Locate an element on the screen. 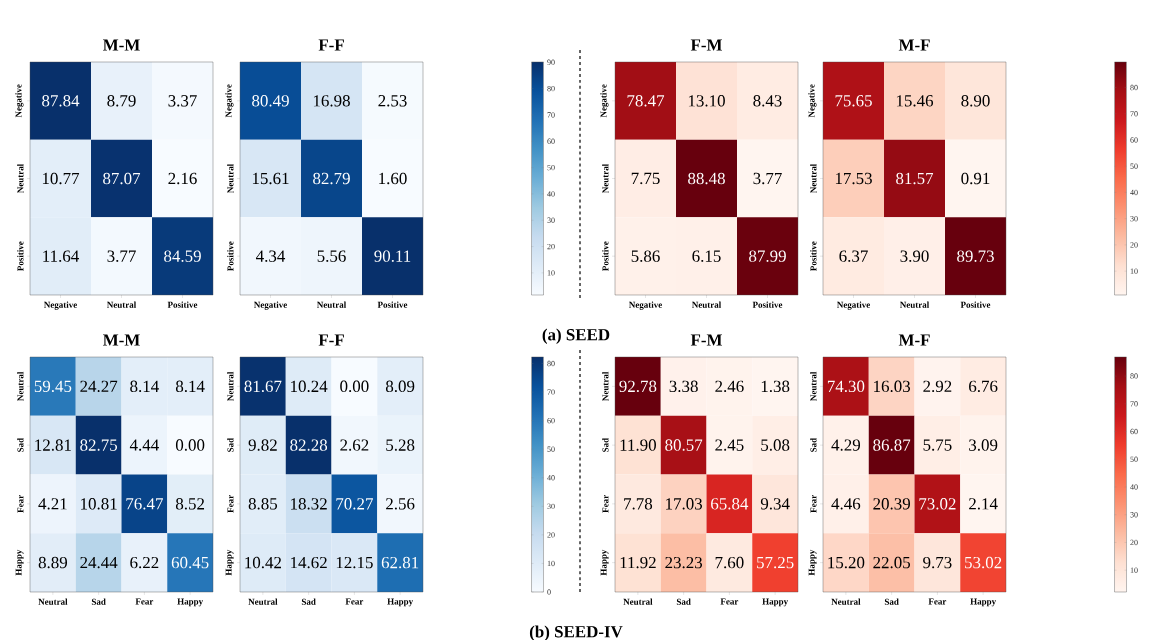 The height and width of the screenshot is (640, 1153). data-label: 17.53 is located at coordinates (853, 178).